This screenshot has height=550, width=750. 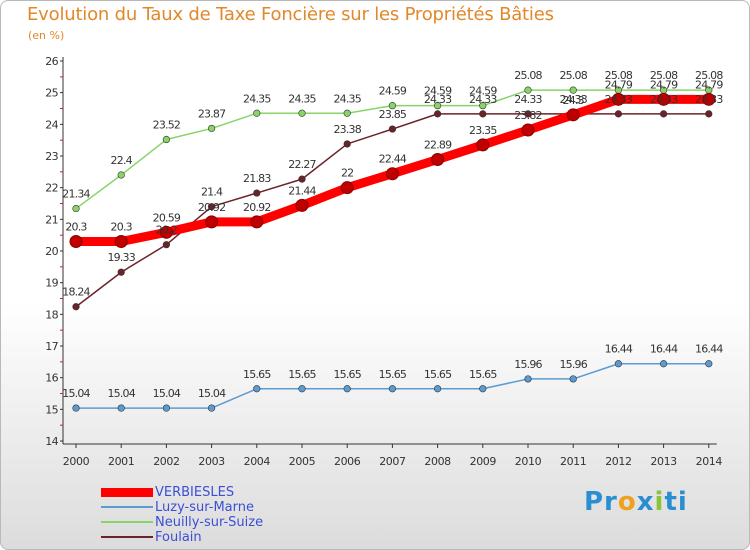 What do you see at coordinates (483, 461) in the screenshot?
I see `x-tick-label-2009: 2009` at bounding box center [483, 461].